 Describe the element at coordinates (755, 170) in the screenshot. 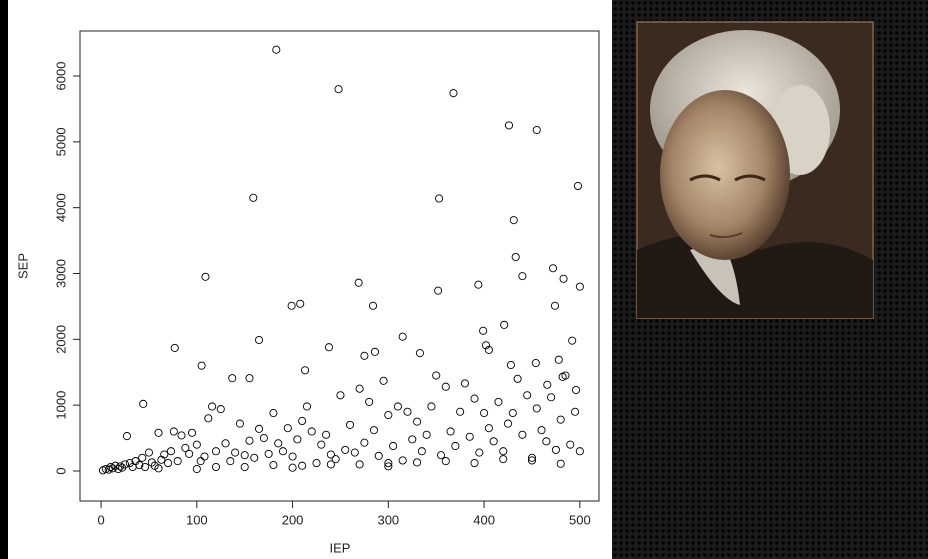

I see `portrait` at that location.